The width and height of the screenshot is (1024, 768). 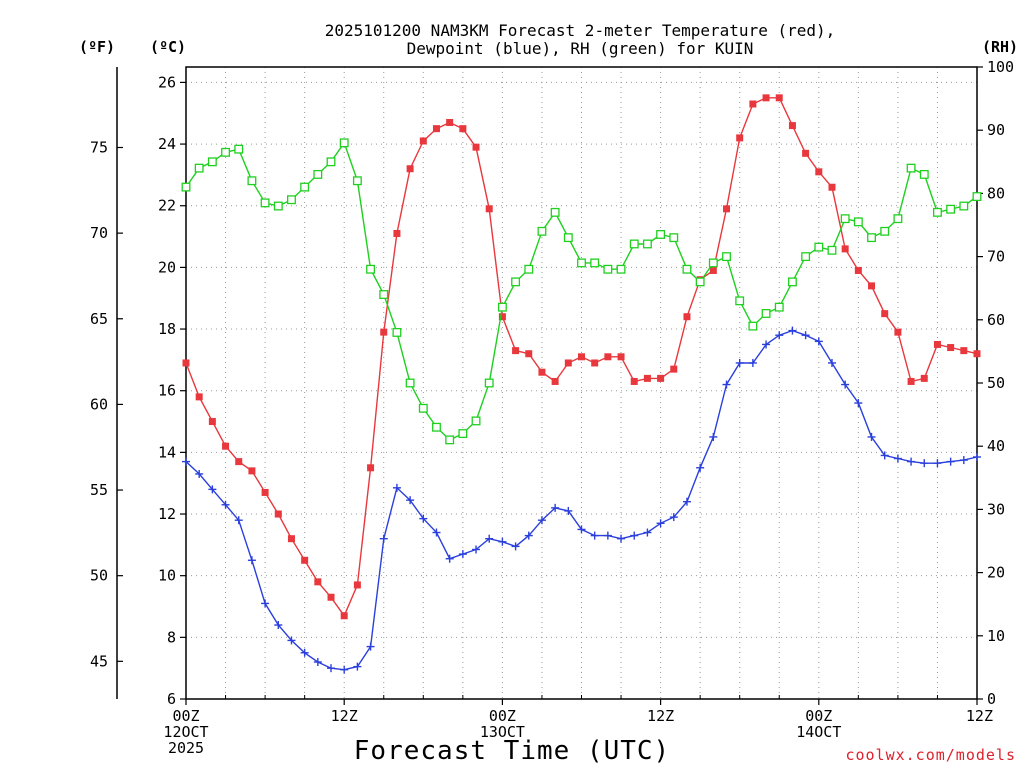 What do you see at coordinates (996, 130) in the screenshot?
I see `rh-tick-label: 90` at bounding box center [996, 130].